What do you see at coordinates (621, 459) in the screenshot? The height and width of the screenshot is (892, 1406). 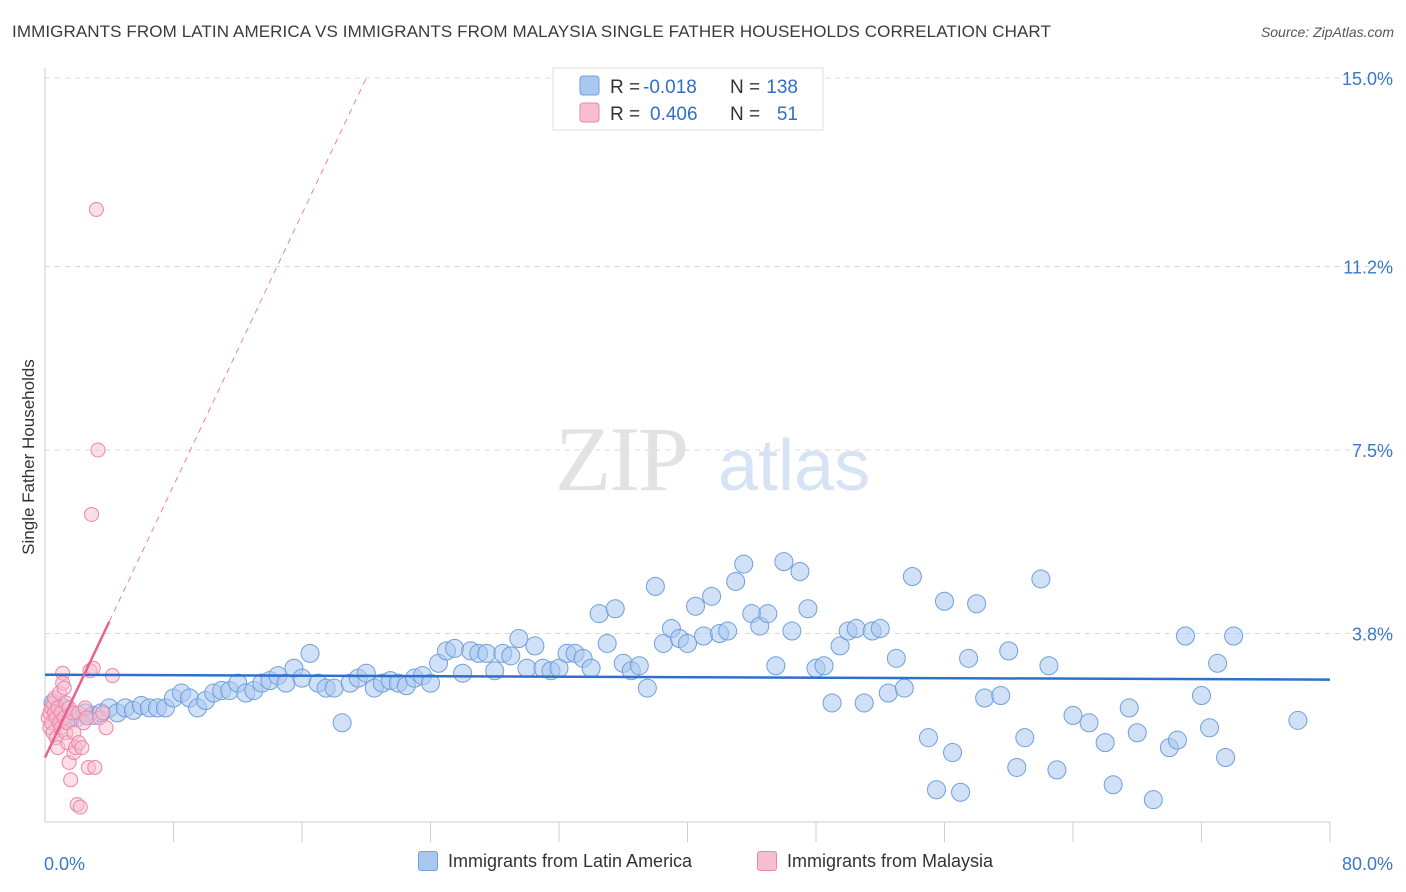 I see `watermark-zip: ZIP` at bounding box center [621, 459].